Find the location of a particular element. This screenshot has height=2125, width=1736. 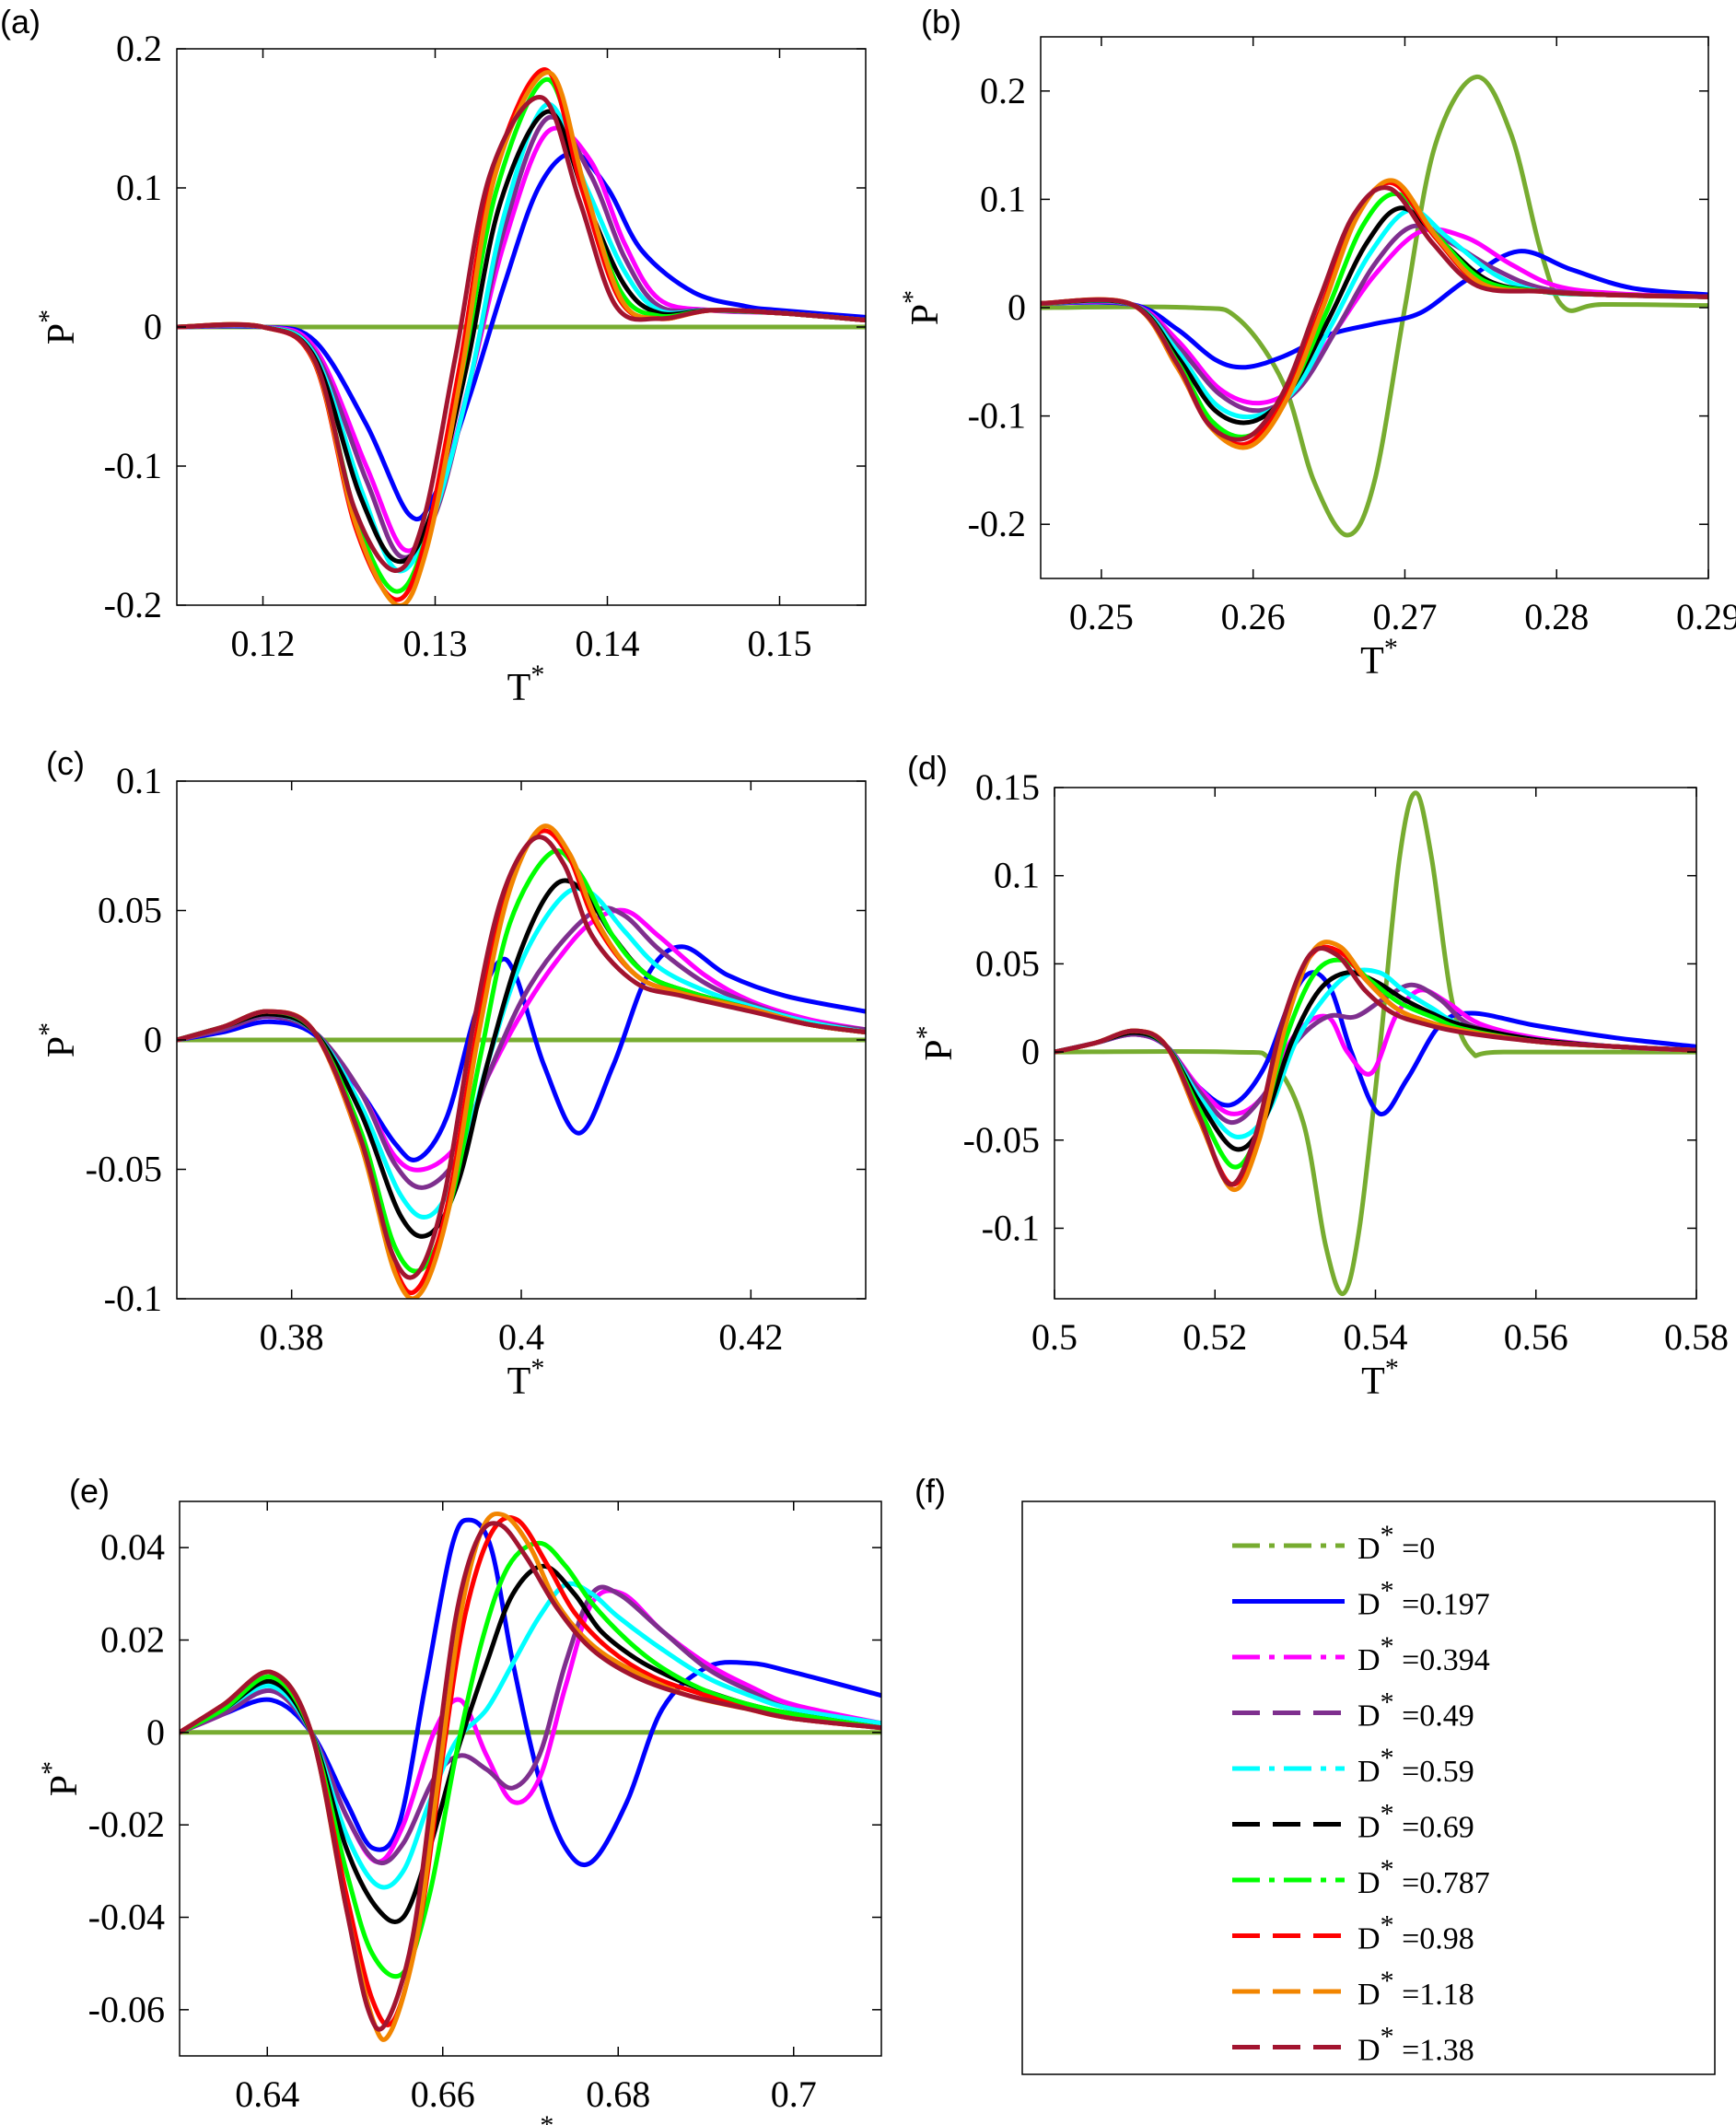

x-tick-label: 0.28 is located at coordinates (1556, 616).